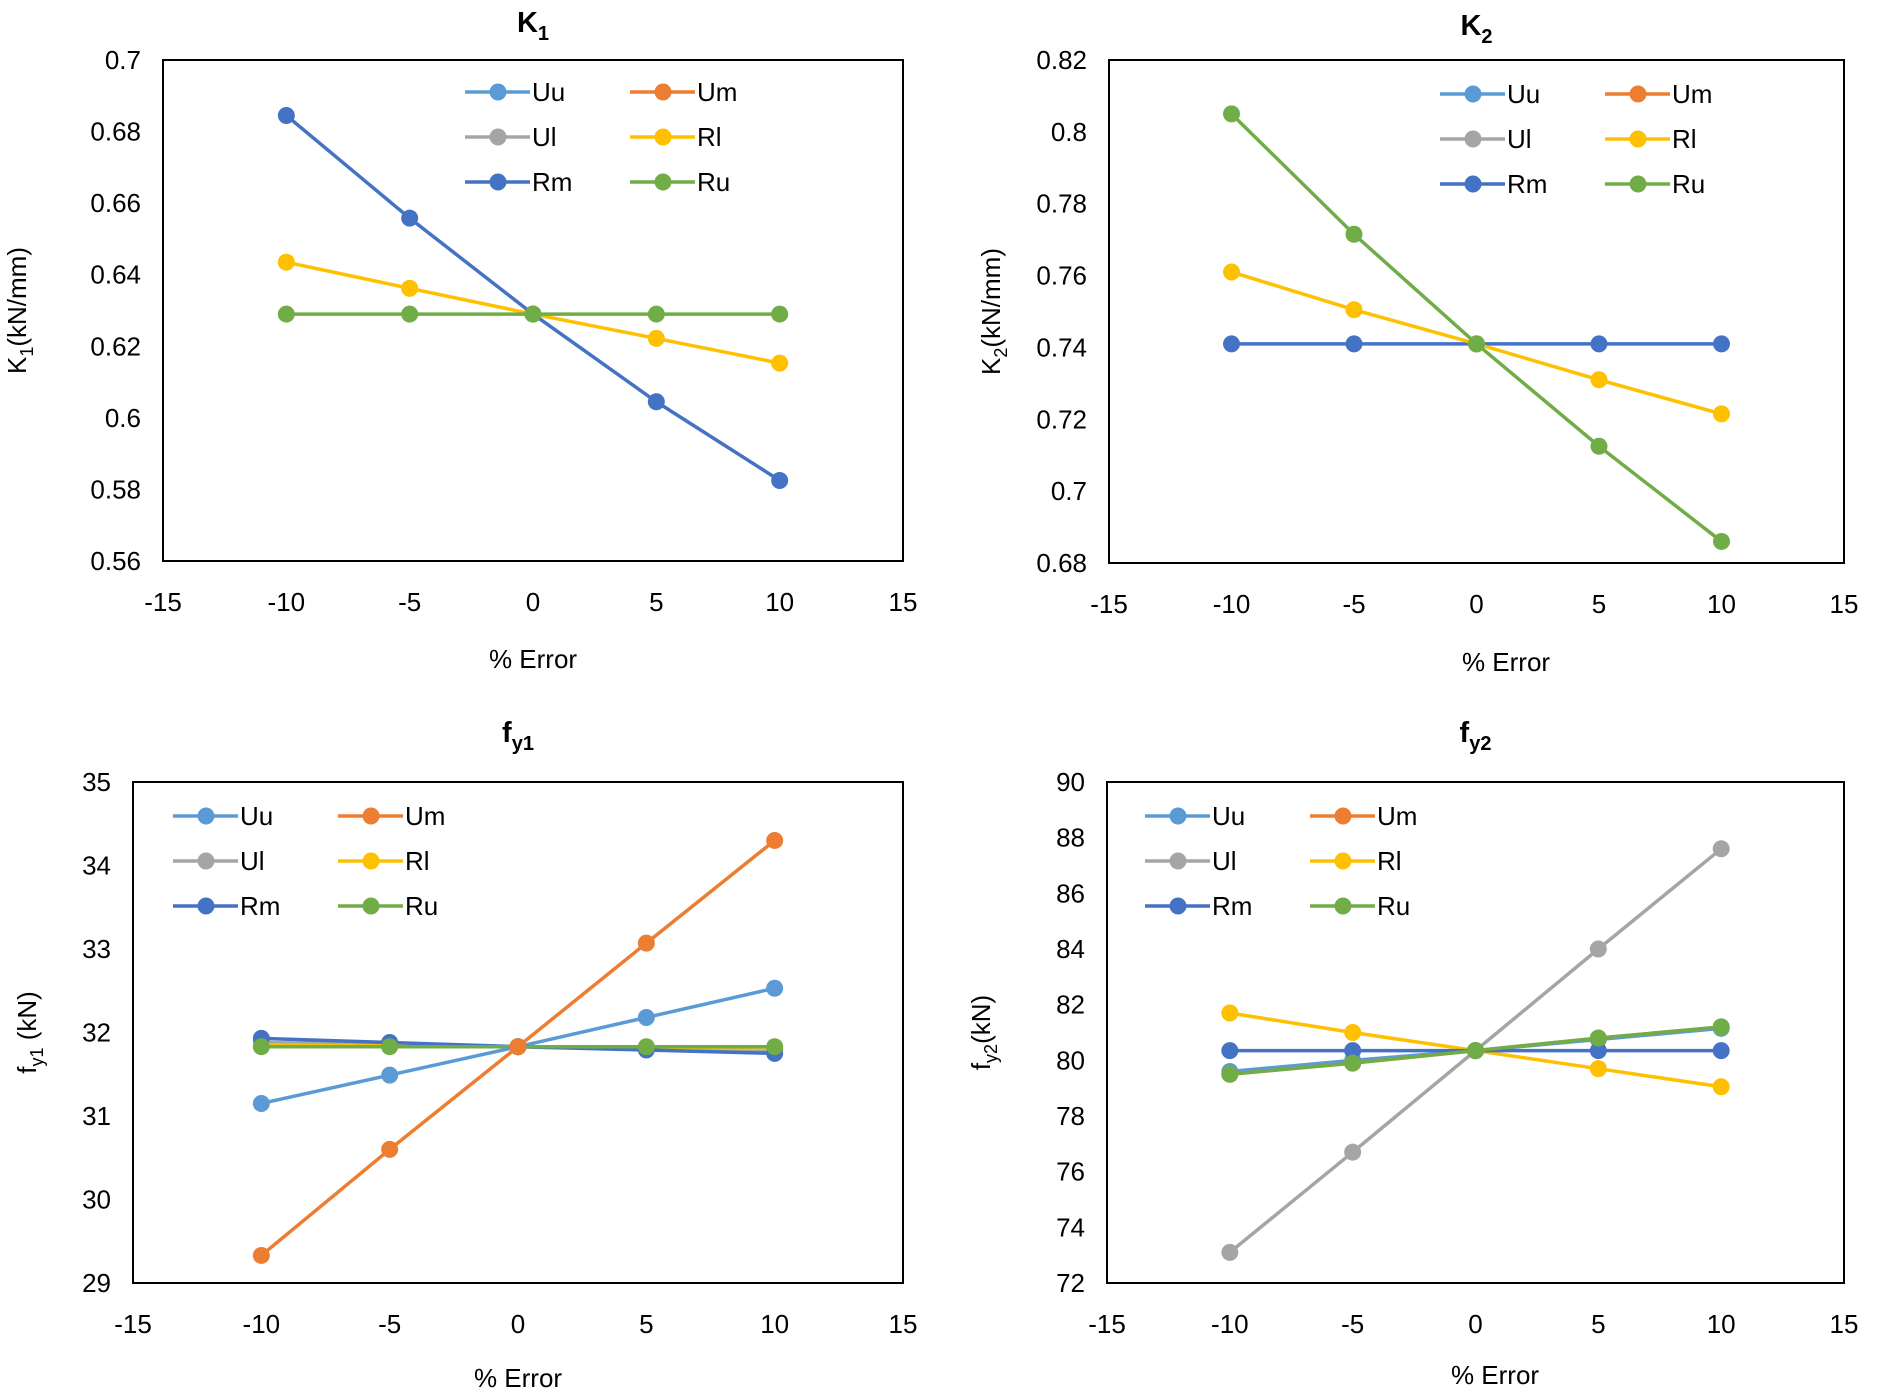 The width and height of the screenshot is (1897, 1395). Describe the element at coordinates (37, 1057) in the screenshot. I see `y-axis-label-subscript: y1` at that location.